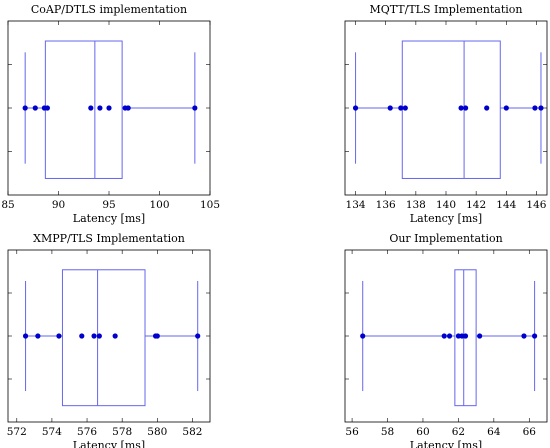 The width and height of the screenshot is (550, 448). Describe the element at coordinates (192, 432) in the screenshot. I see `x-tick-label: 582` at that location.